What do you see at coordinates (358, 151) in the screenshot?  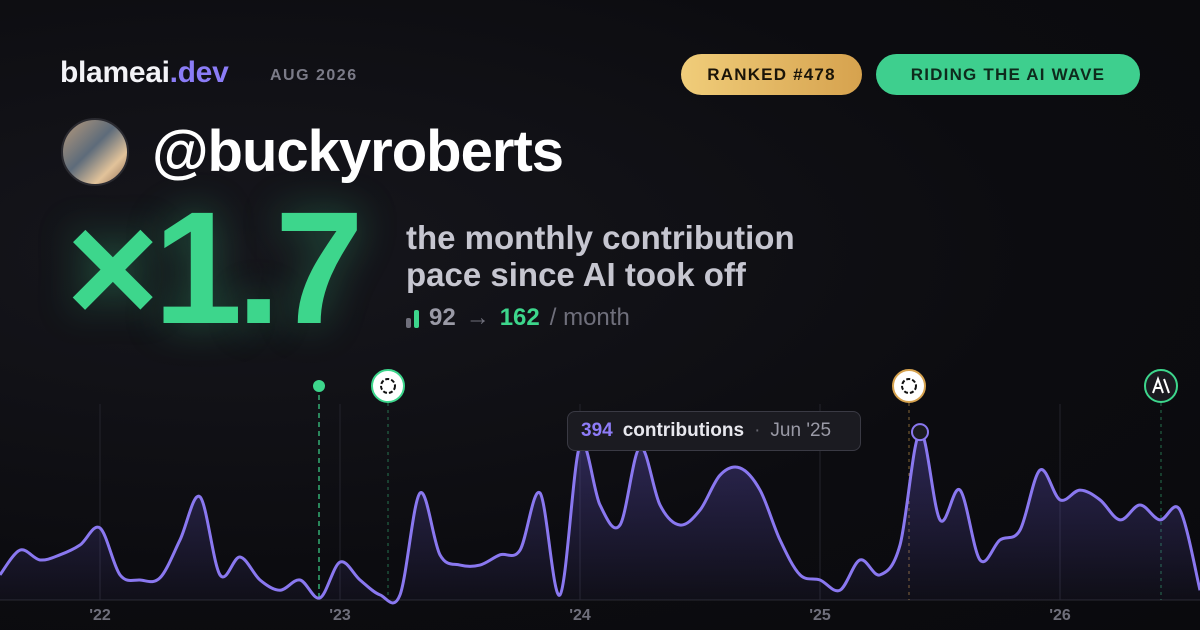 I see `handle: @buckyroberts` at bounding box center [358, 151].